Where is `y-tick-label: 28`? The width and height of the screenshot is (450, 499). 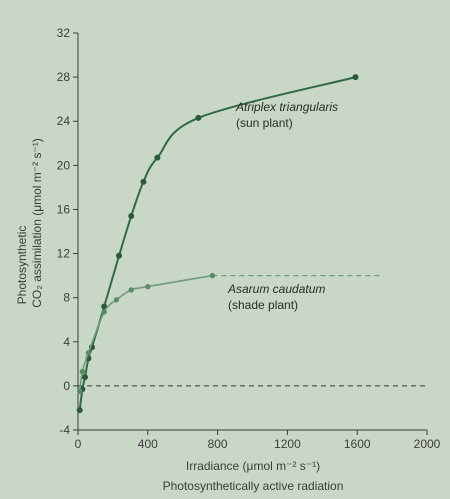 y-tick-label: 28 is located at coordinates (64, 77).